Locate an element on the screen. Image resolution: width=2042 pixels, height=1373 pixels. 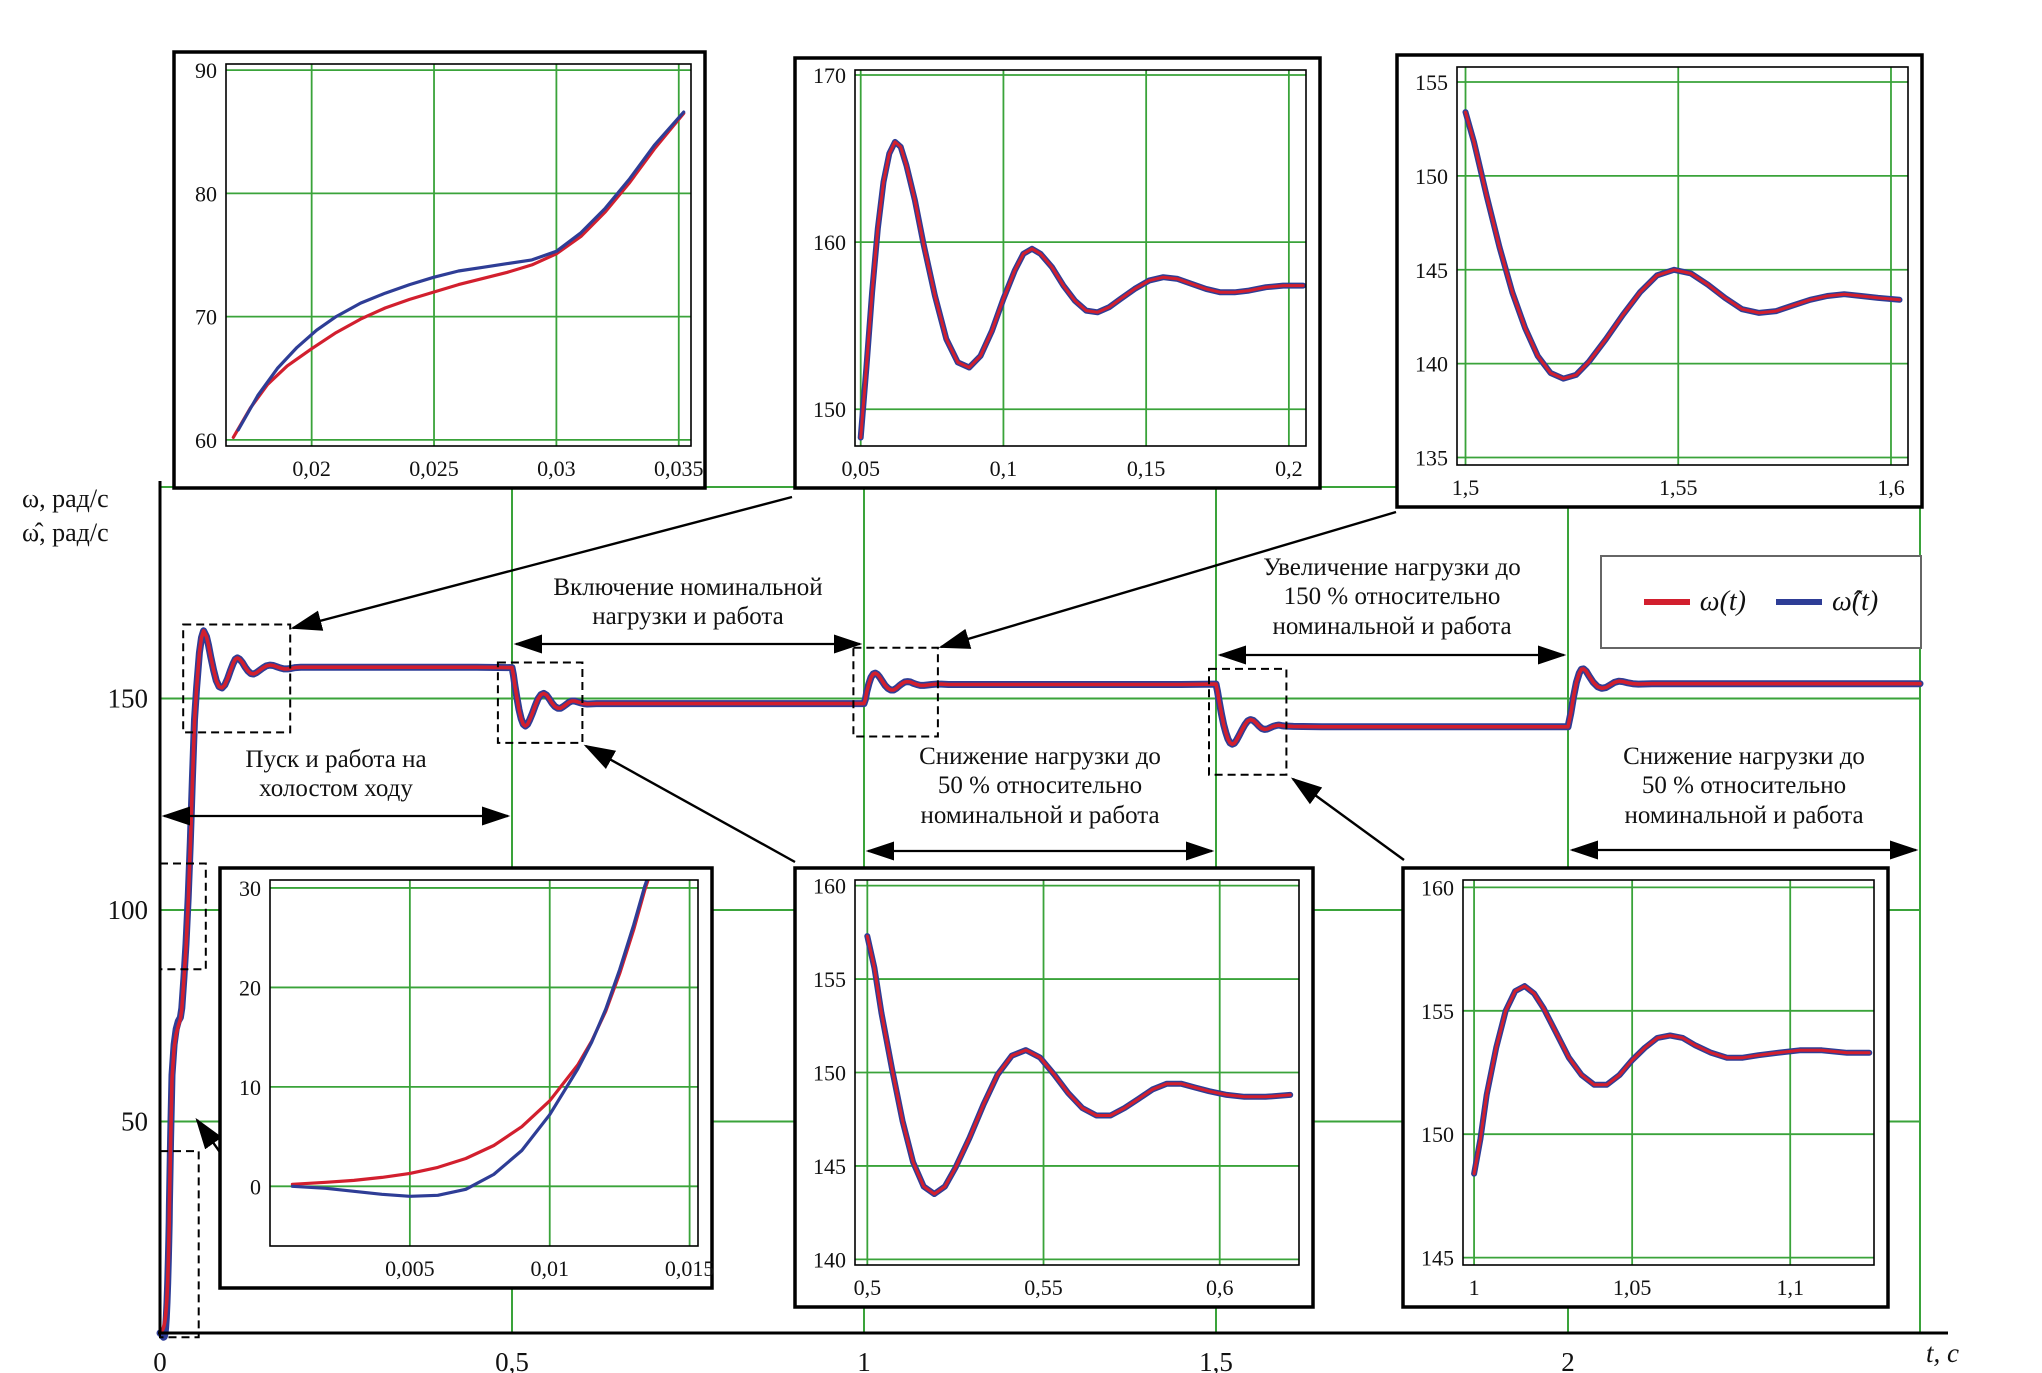
inset-startup-initial-chart: 0,005 0,01 0,015 0 10 20 30 is located at coordinates (466, 1078).